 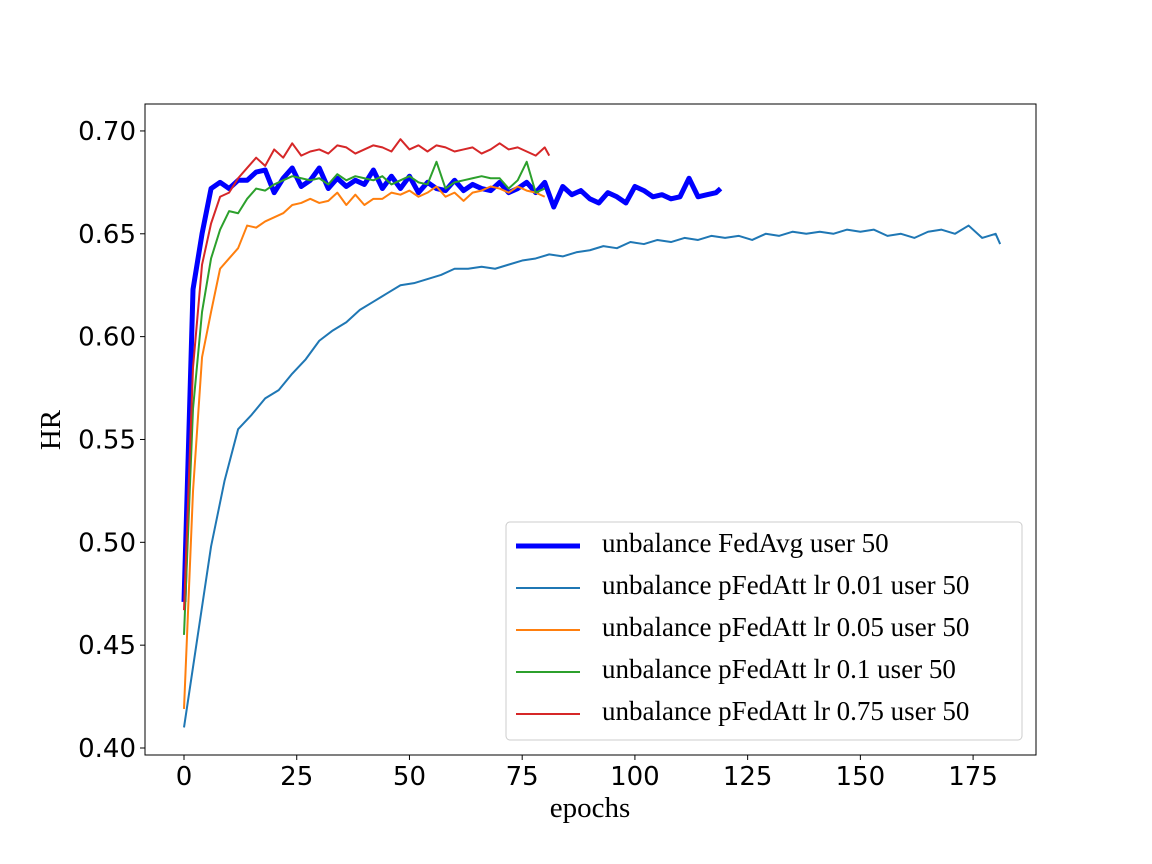 What do you see at coordinates (107, 235) in the screenshot?
I see `y-tick-label: 0.65` at bounding box center [107, 235].